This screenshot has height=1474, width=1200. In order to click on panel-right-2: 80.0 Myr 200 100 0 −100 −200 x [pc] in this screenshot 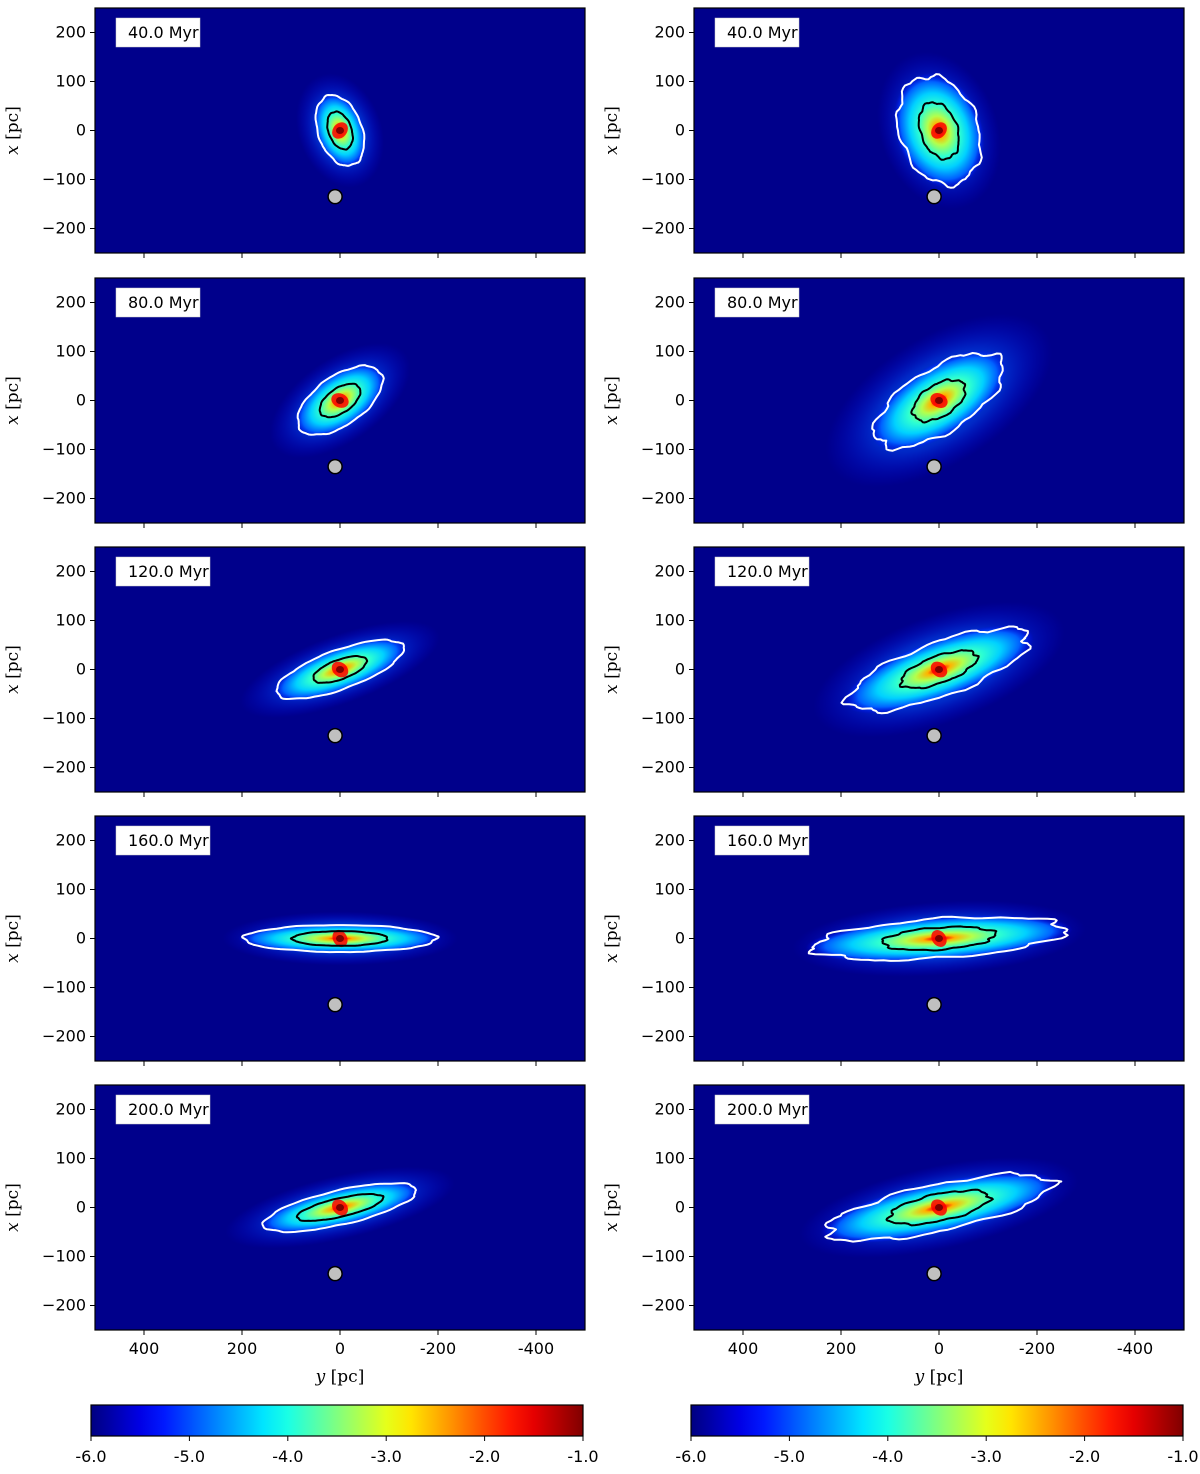, I will do `click(893, 402)`.